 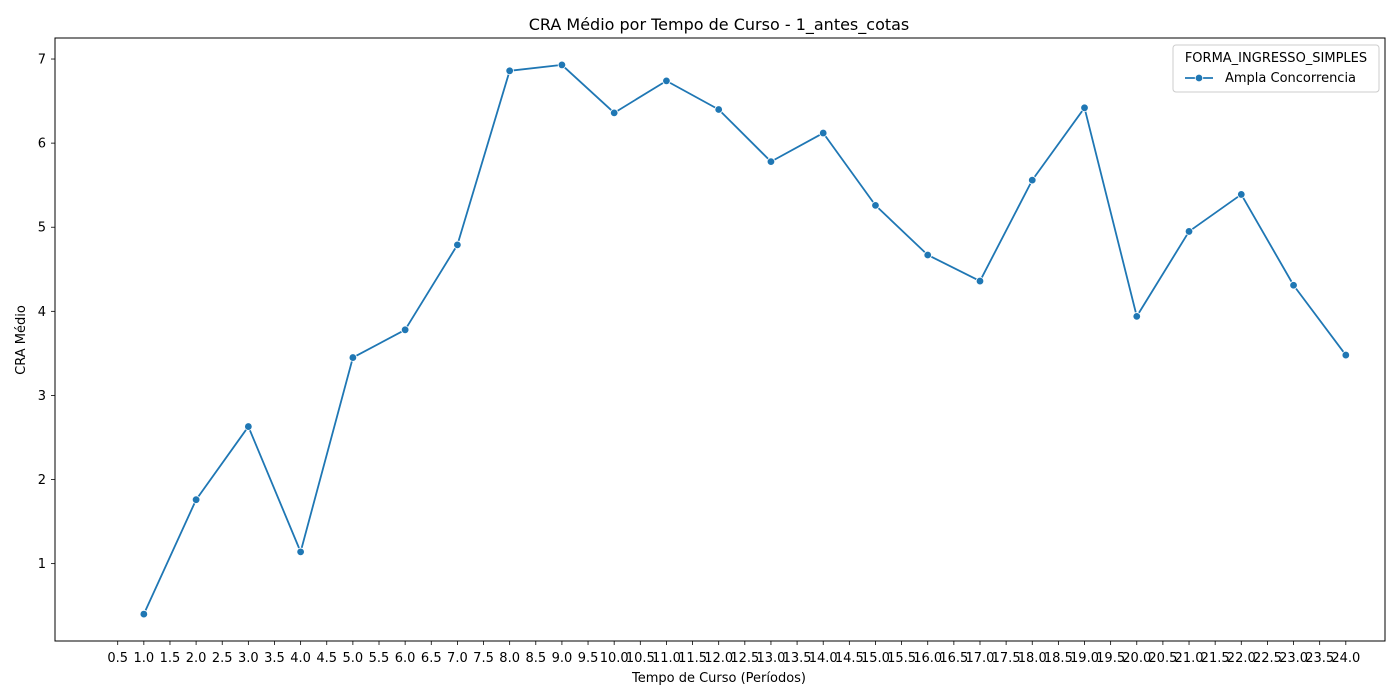 I want to click on x-axis-label: Tempo de Curso (Períodos), so click(x=718, y=678).